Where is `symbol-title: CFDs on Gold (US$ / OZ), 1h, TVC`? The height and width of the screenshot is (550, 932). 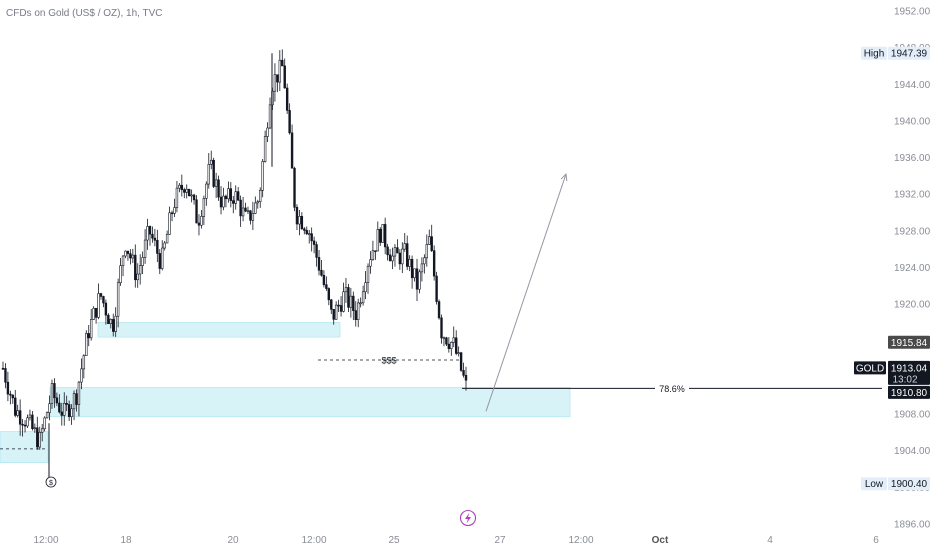
symbol-title: CFDs on Gold (US$ / OZ), 1h, TVC is located at coordinates (84, 13).